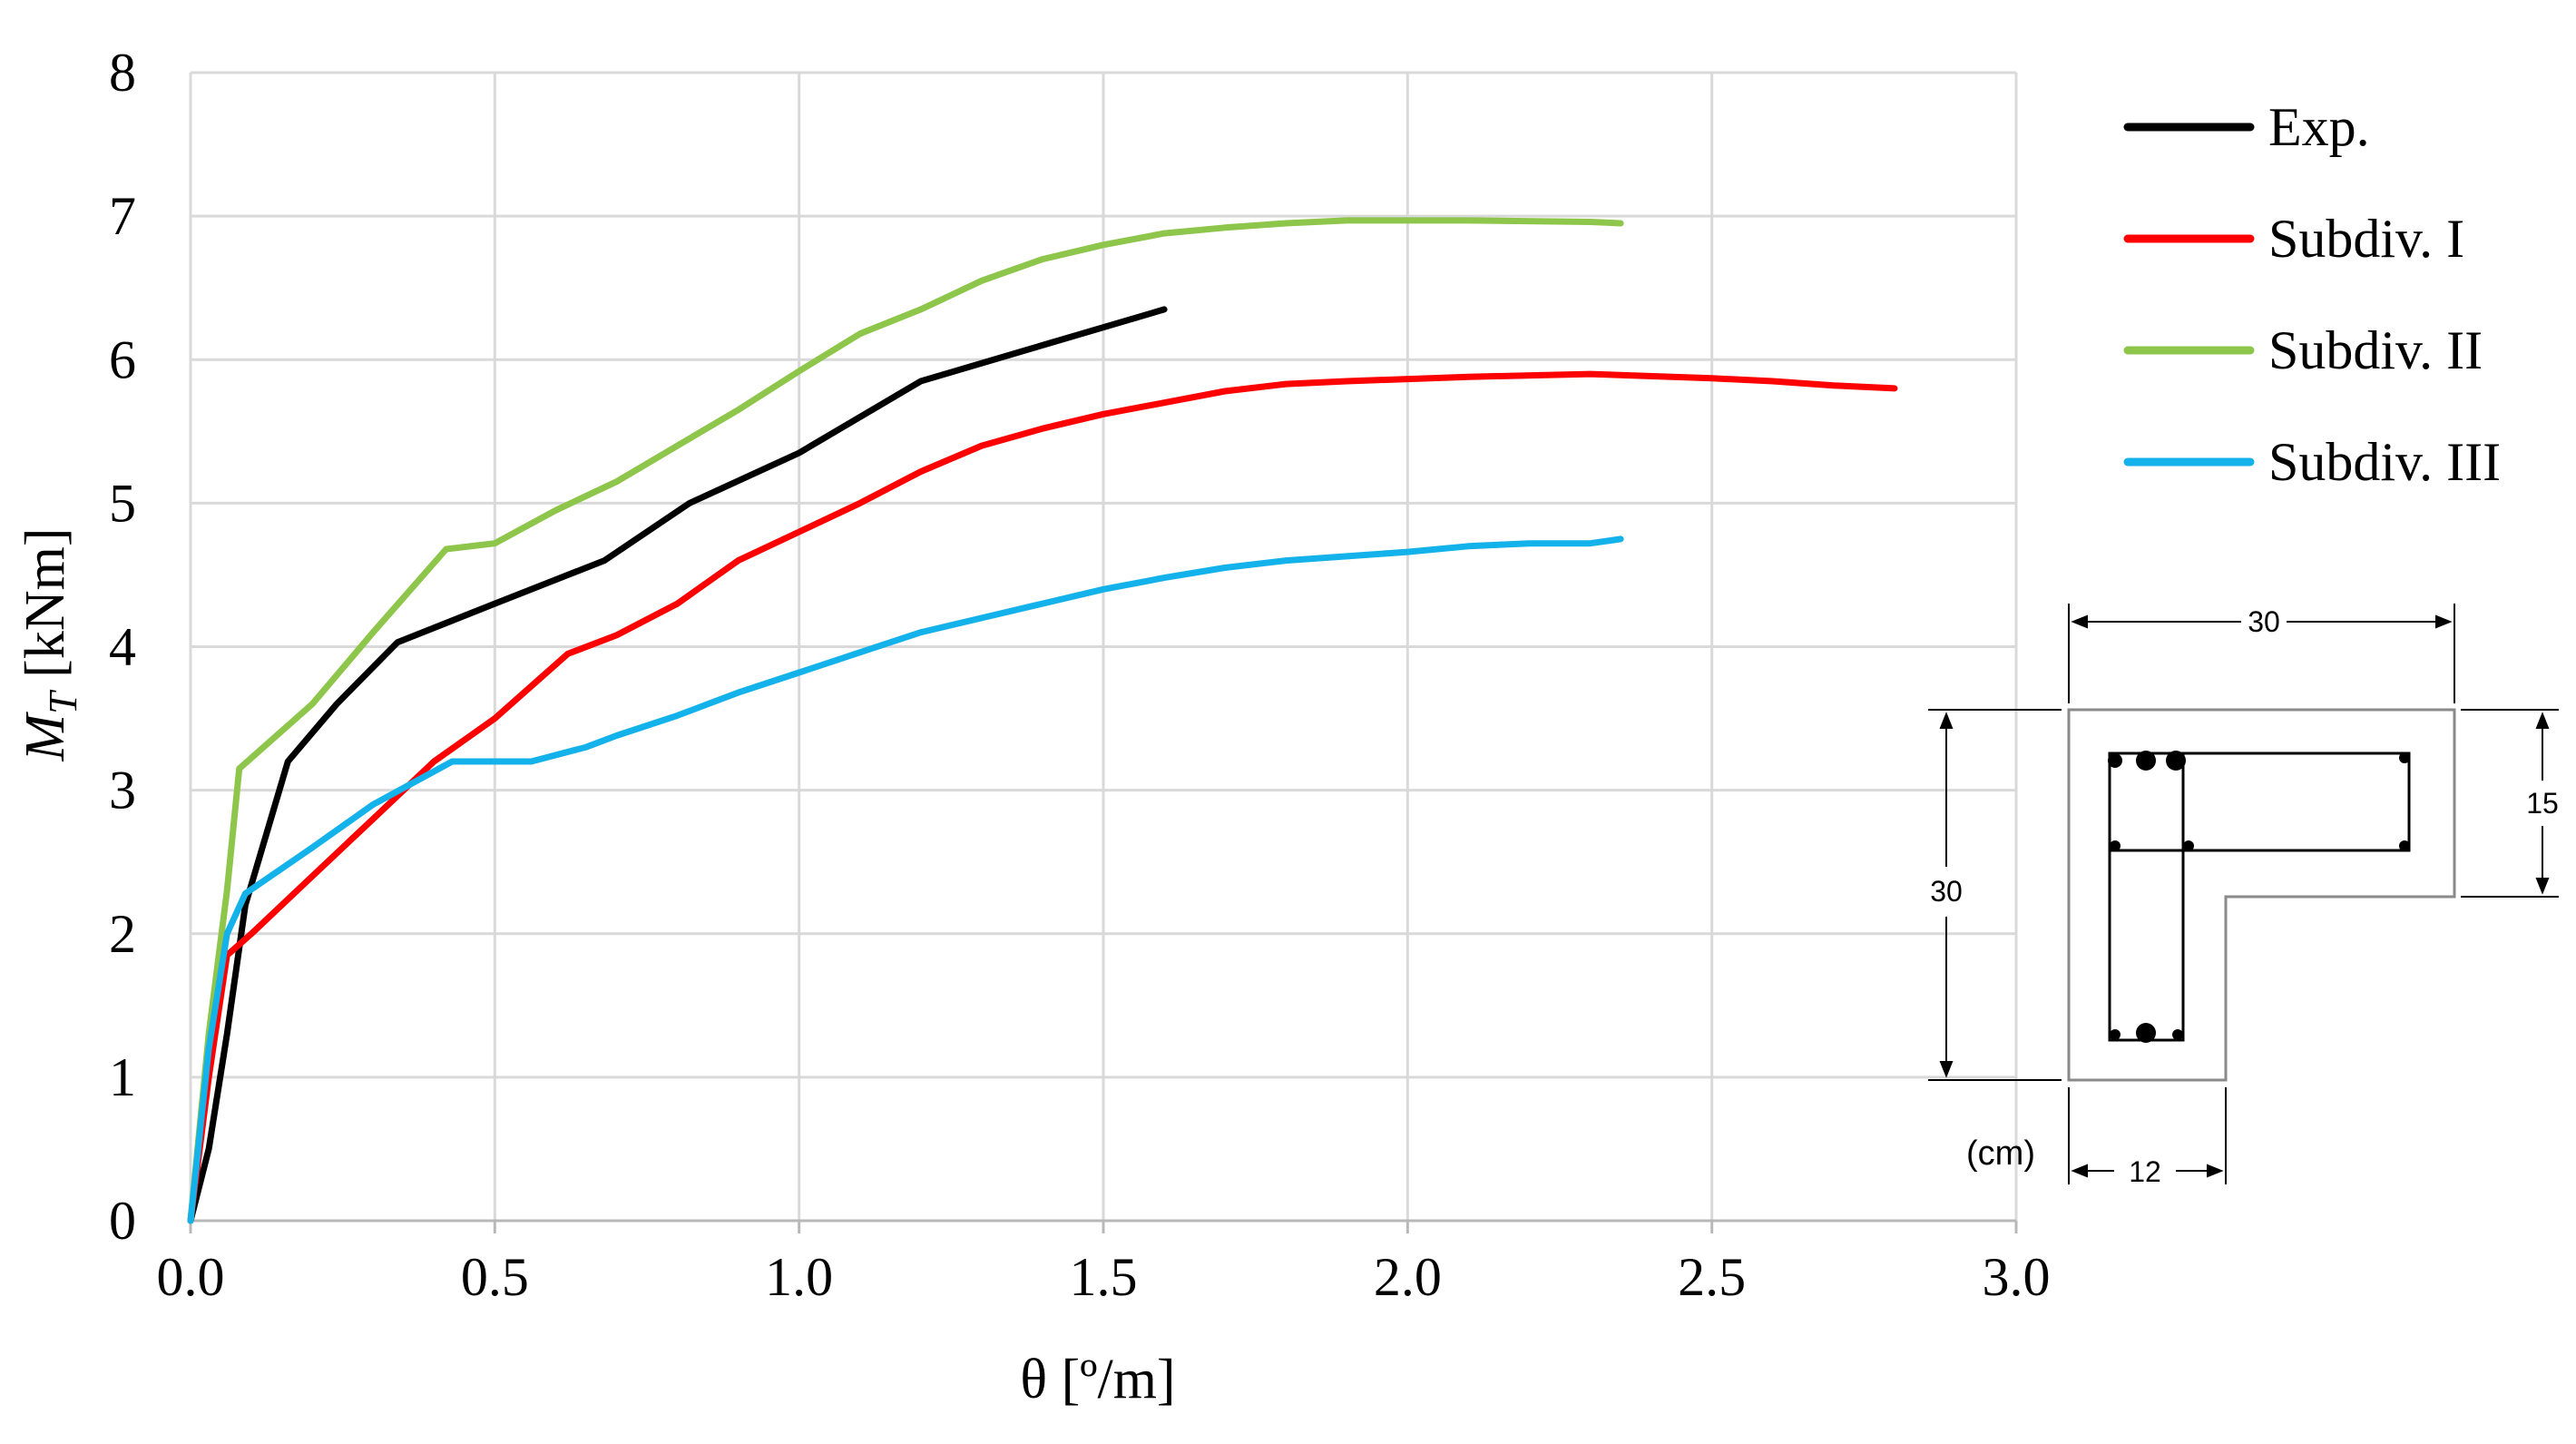 This screenshot has height=1444, width=2576. I want to click on x-tick-label: 0.0, so click(191, 1277).